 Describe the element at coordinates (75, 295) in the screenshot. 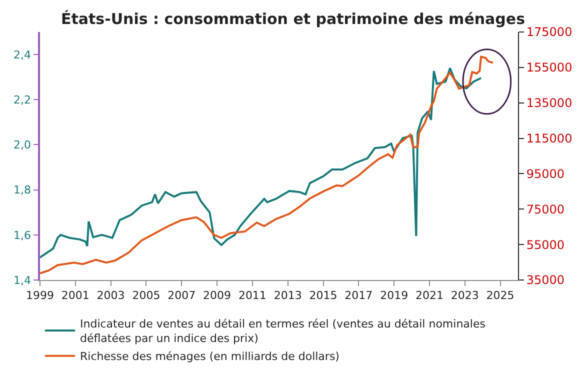

I see `x-tick-label: 2001` at that location.